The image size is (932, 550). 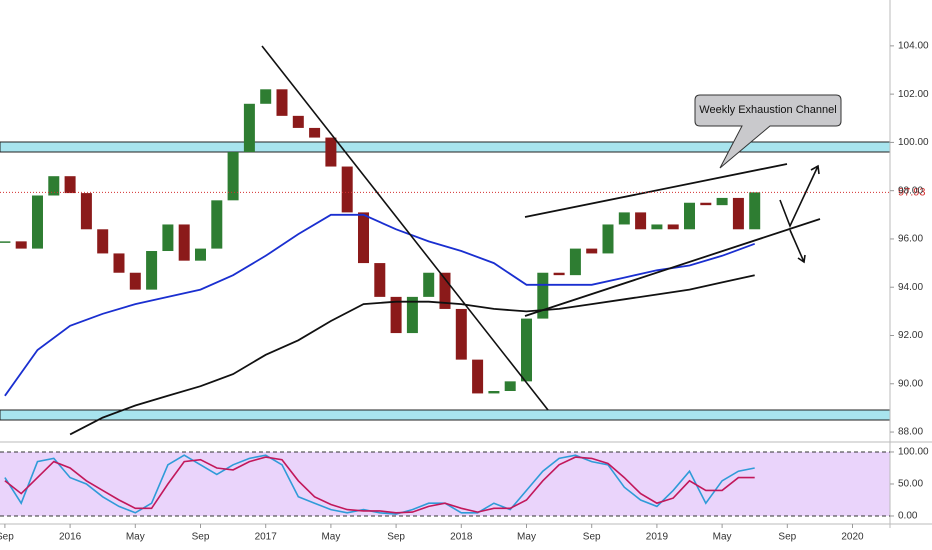 I want to click on y-tick-label: 104.00, so click(x=913, y=45).